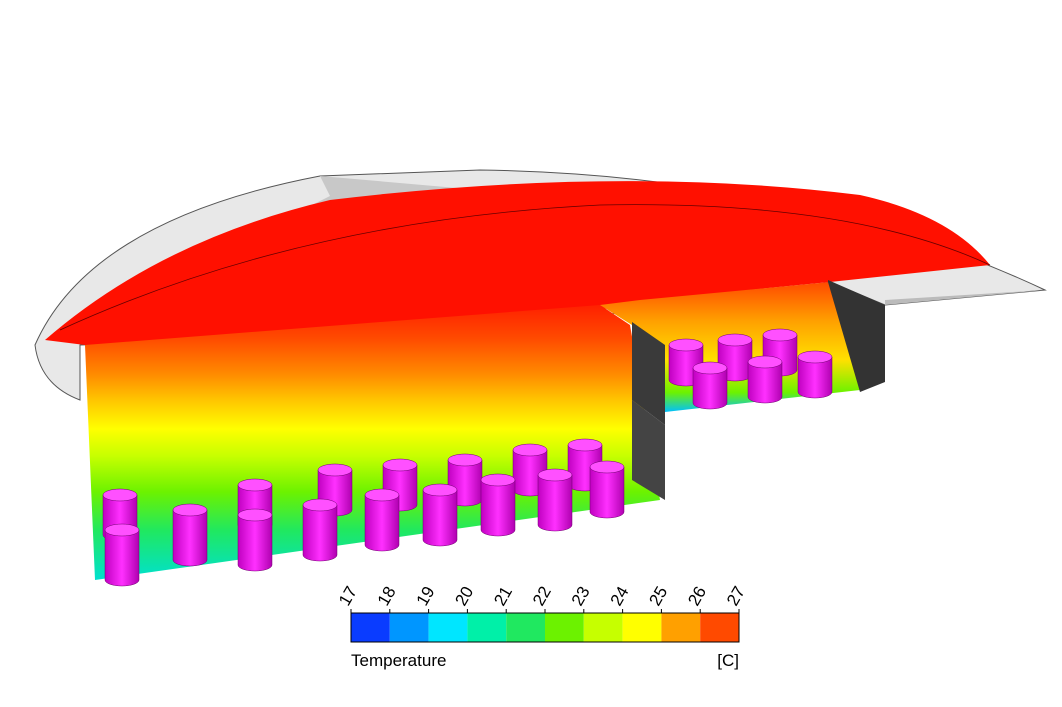 The image size is (1062, 707). I want to click on tick-label: 23, so click(581, 596).